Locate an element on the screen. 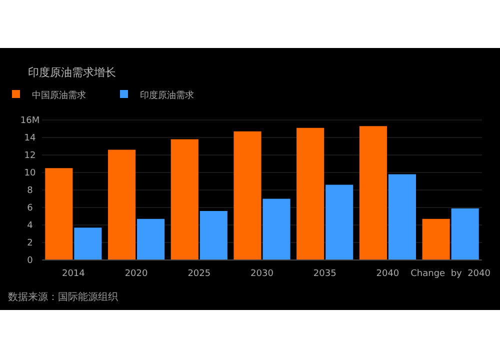 The height and width of the screenshot is (362, 500). x-tick-label: 2035 is located at coordinates (324, 274).